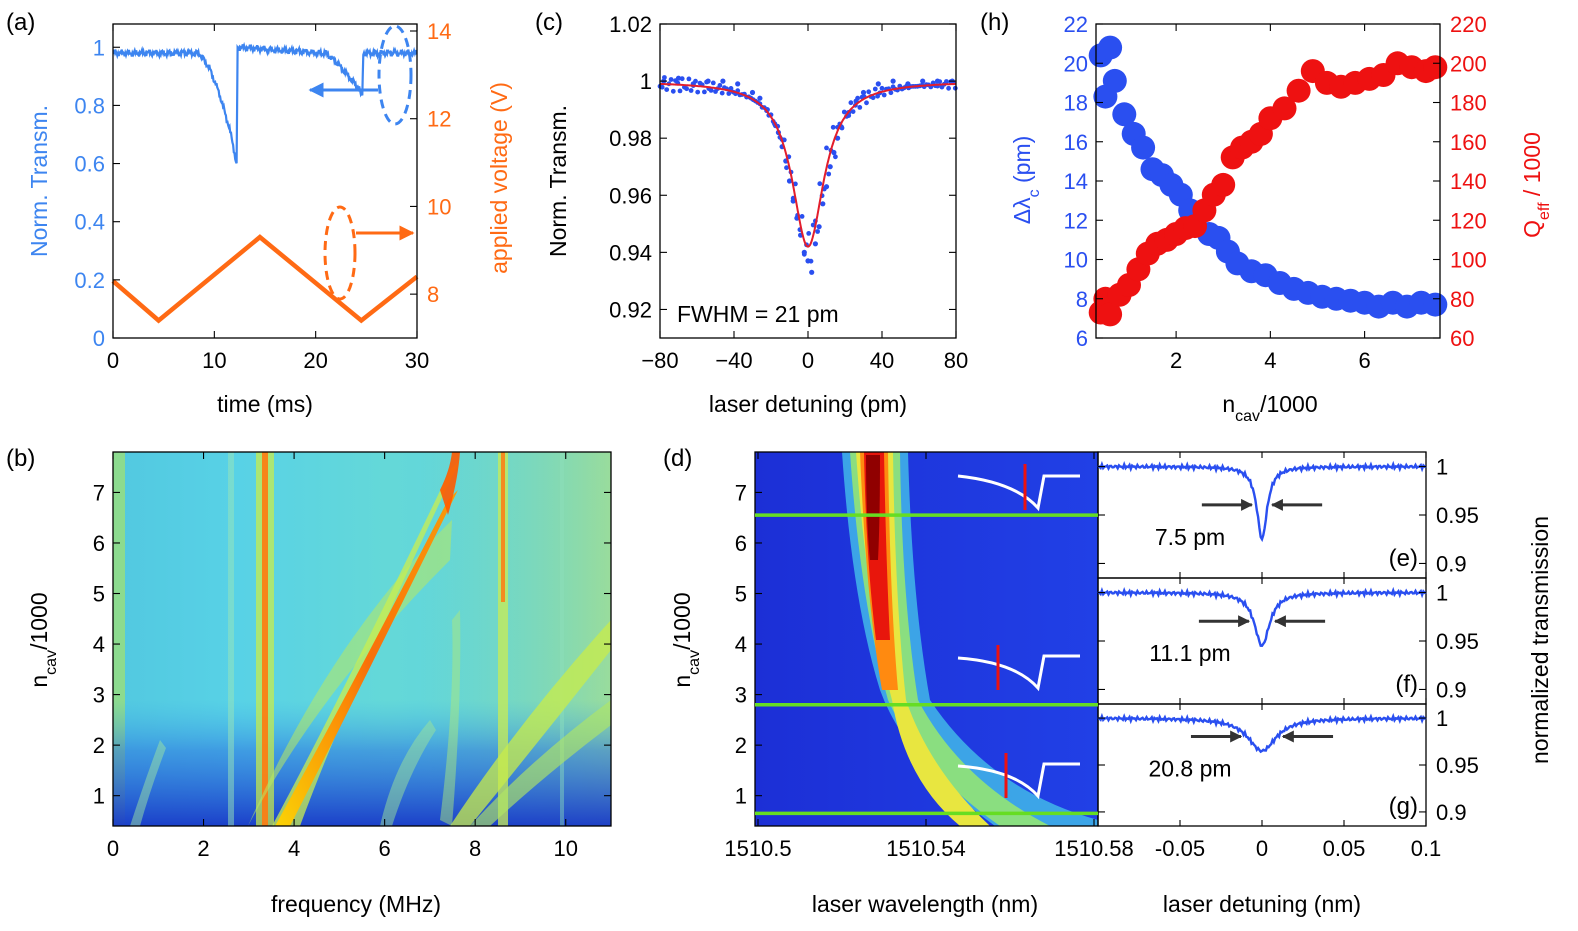  I want to click on panel-h-plot, so click(1268, 181).